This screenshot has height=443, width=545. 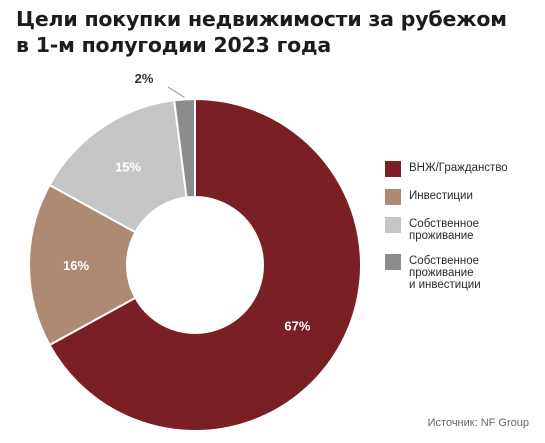 What do you see at coordinates (297, 326) in the screenshot?
I see `slice-value-label: 67%` at bounding box center [297, 326].